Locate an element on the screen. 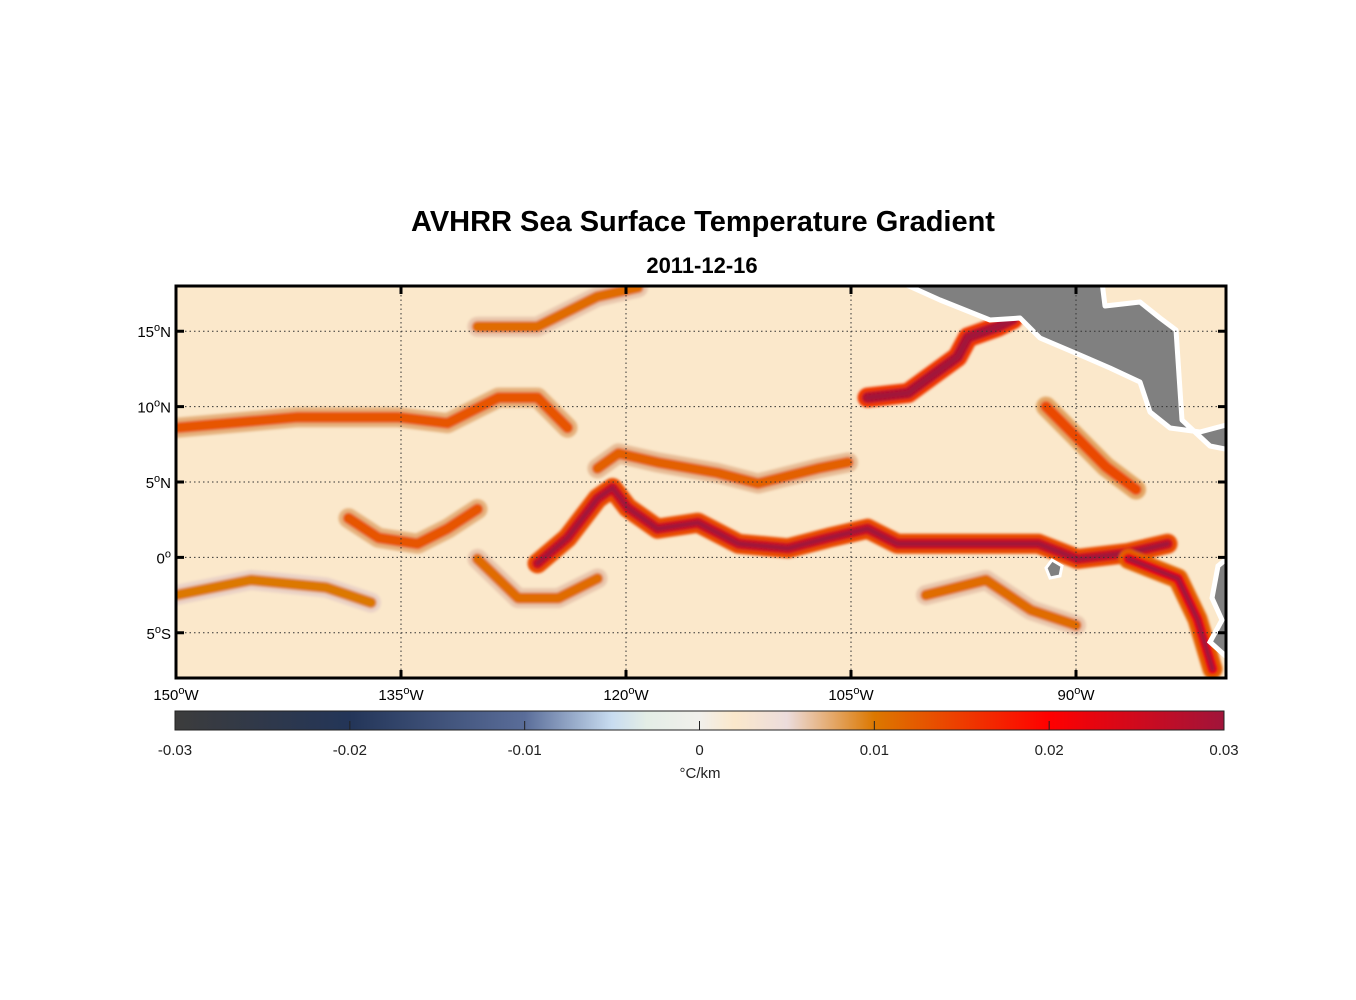 Image resolution: width=1356 pixels, height=1000 pixels. colorbar-tick-label: -0.02 is located at coordinates (350, 750).